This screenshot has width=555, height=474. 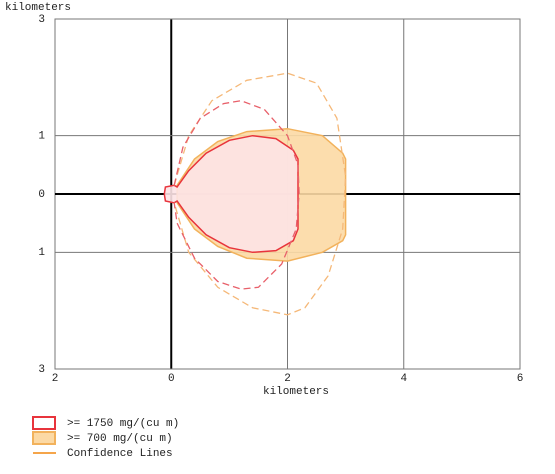 What do you see at coordinates (296, 392) in the screenshot?
I see `x-axis-label: kilometers` at bounding box center [296, 392].